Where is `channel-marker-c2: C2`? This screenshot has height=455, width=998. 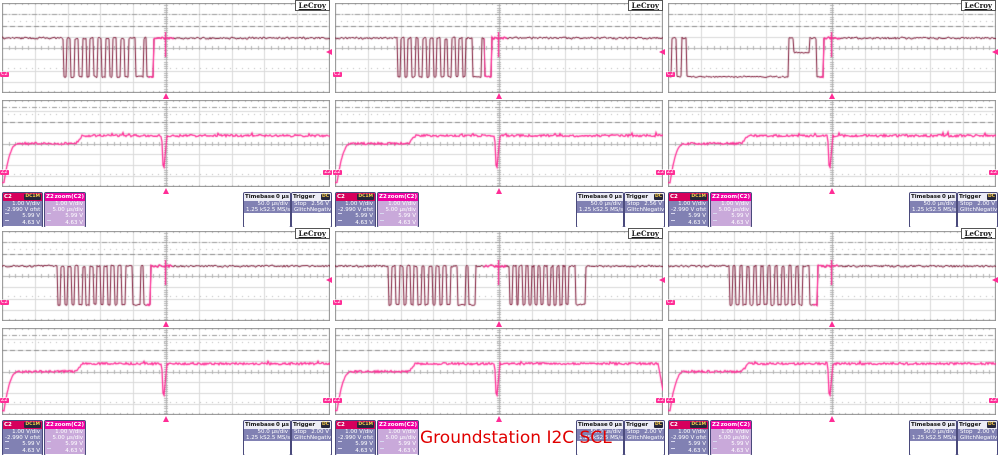 channel-marker-c2: C2 is located at coordinates (4, 302).